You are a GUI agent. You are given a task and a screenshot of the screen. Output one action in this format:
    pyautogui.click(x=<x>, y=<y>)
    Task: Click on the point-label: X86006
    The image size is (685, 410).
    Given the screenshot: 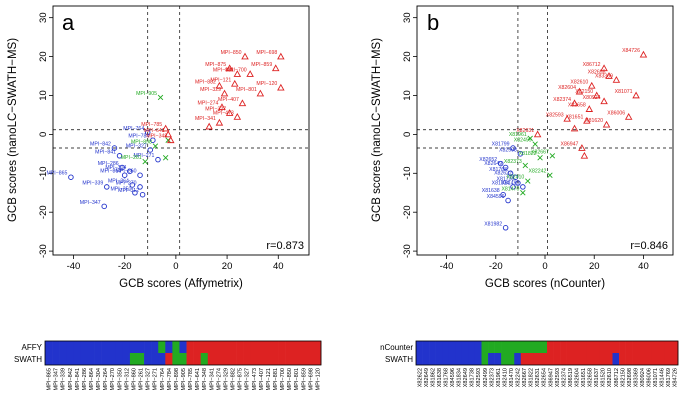 What is the action you would take?
    pyautogui.click(x=616, y=113)
    